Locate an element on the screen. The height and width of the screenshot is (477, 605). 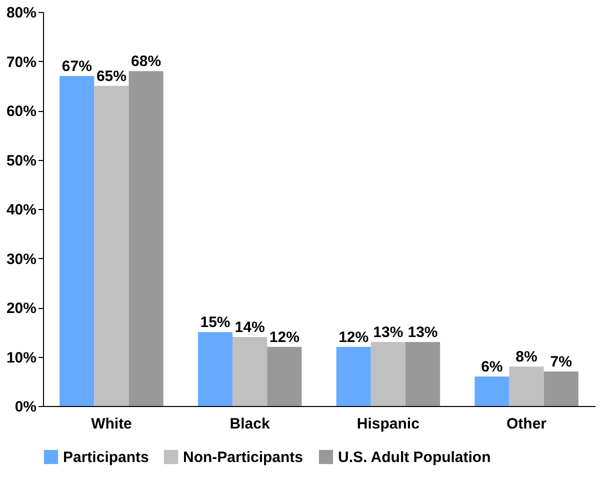
y-tick-label: 80% is located at coordinates (21, 13).